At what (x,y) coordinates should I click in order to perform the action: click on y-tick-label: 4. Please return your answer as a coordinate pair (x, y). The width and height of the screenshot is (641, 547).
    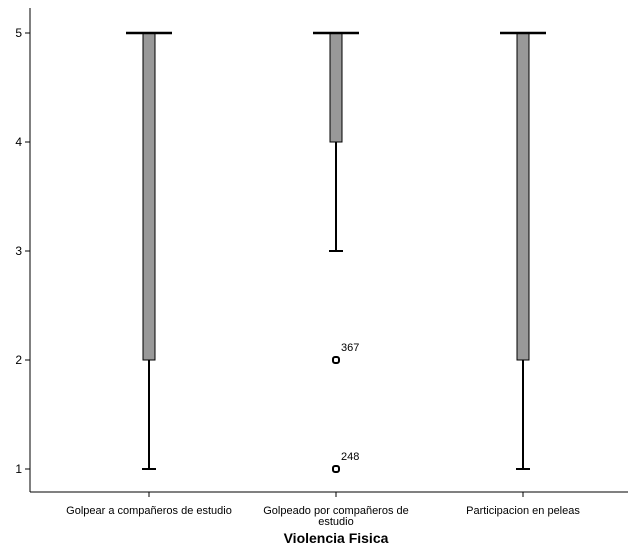
    Looking at the image, I should click on (18, 142).